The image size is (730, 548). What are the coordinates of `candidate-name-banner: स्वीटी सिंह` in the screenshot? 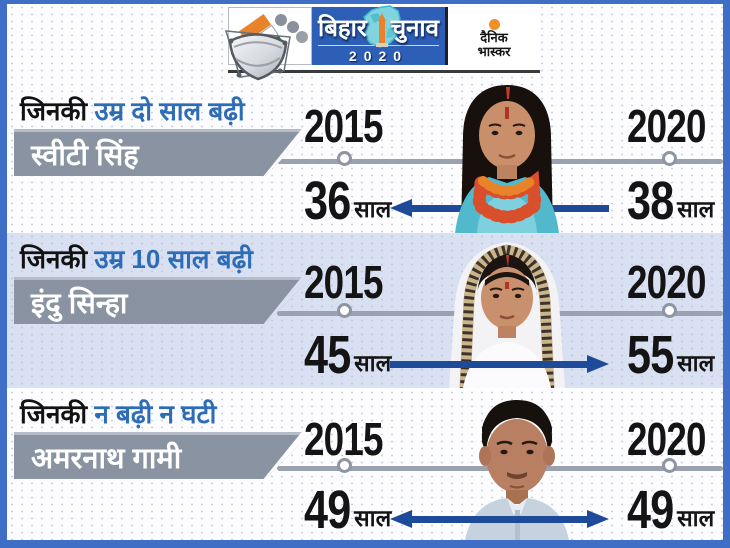 It's located at (163, 152).